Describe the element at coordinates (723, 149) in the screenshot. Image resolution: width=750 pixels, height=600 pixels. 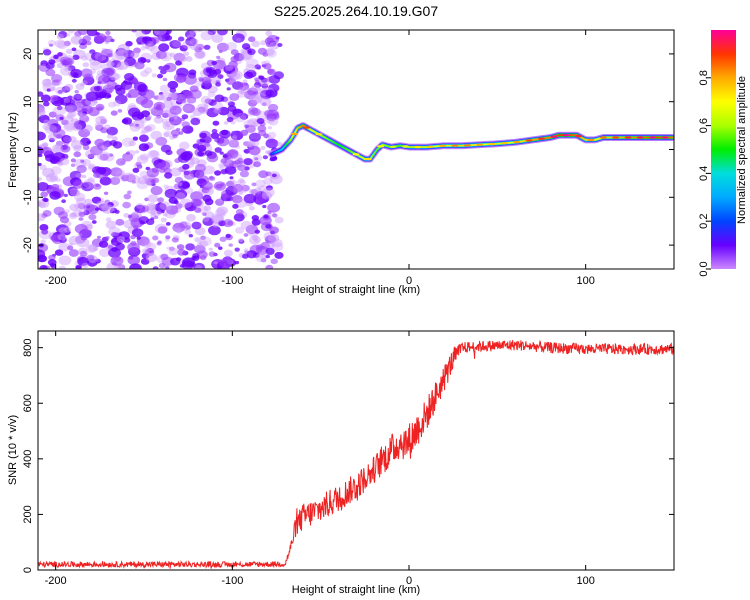
I see `colorbar-gradient` at that location.